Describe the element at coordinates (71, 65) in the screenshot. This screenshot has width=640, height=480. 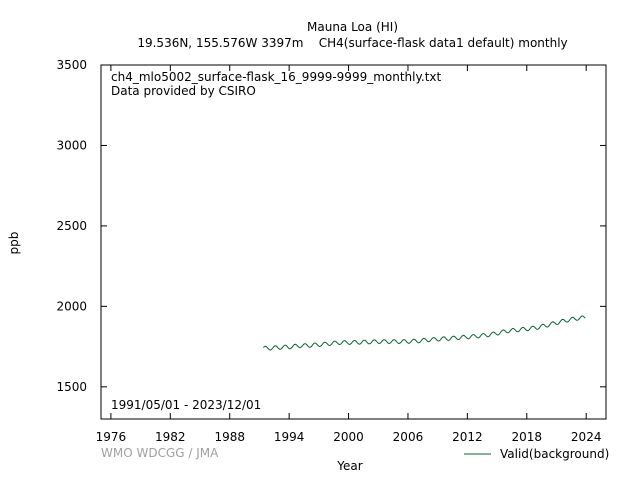
I see `y-tick-label: 3500` at that location.